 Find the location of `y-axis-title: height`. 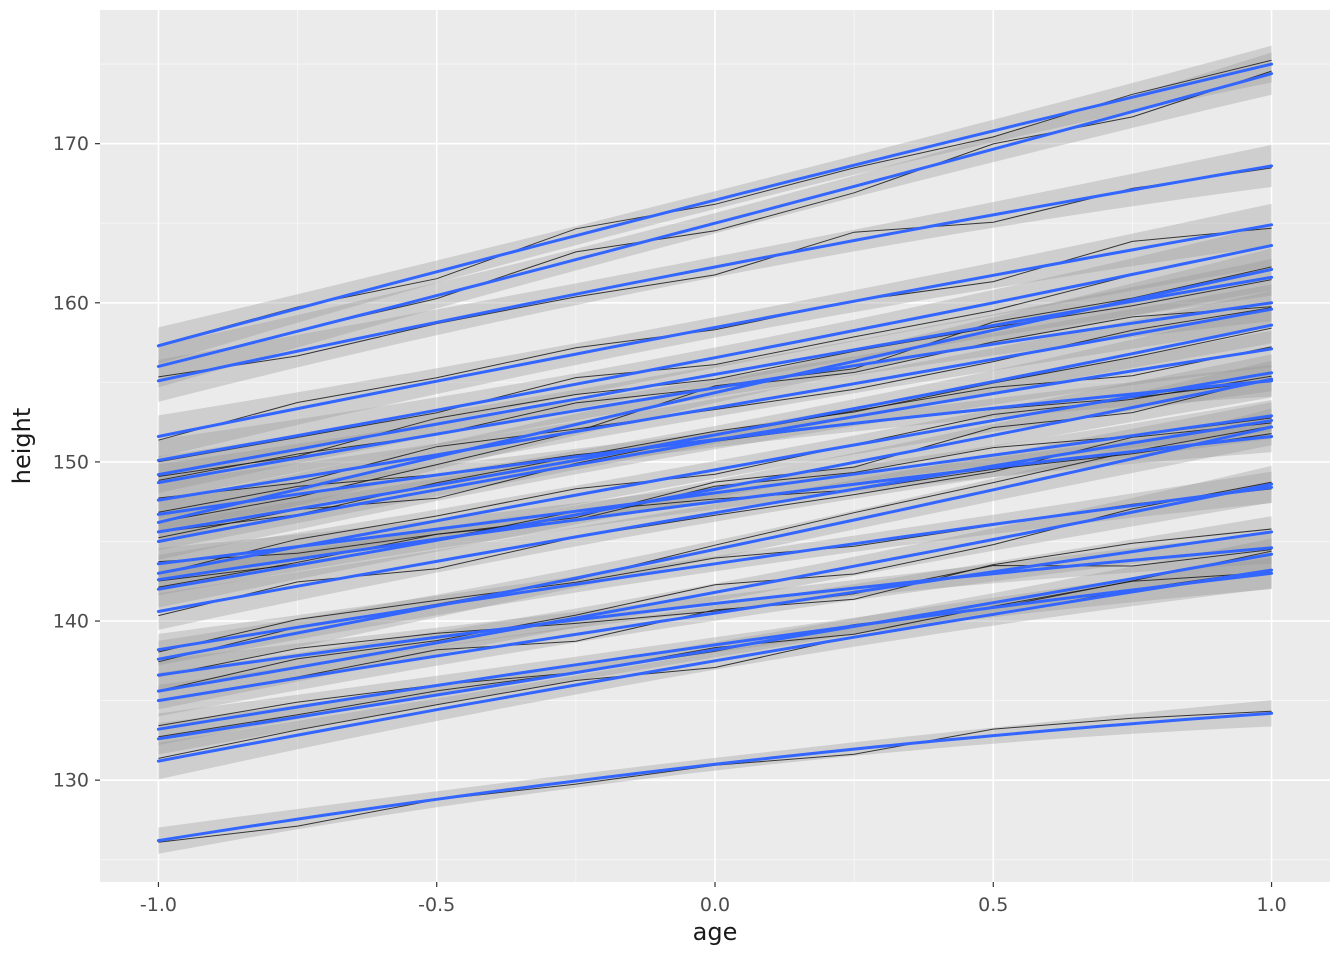

y-axis-title: height is located at coordinates (22, 446).